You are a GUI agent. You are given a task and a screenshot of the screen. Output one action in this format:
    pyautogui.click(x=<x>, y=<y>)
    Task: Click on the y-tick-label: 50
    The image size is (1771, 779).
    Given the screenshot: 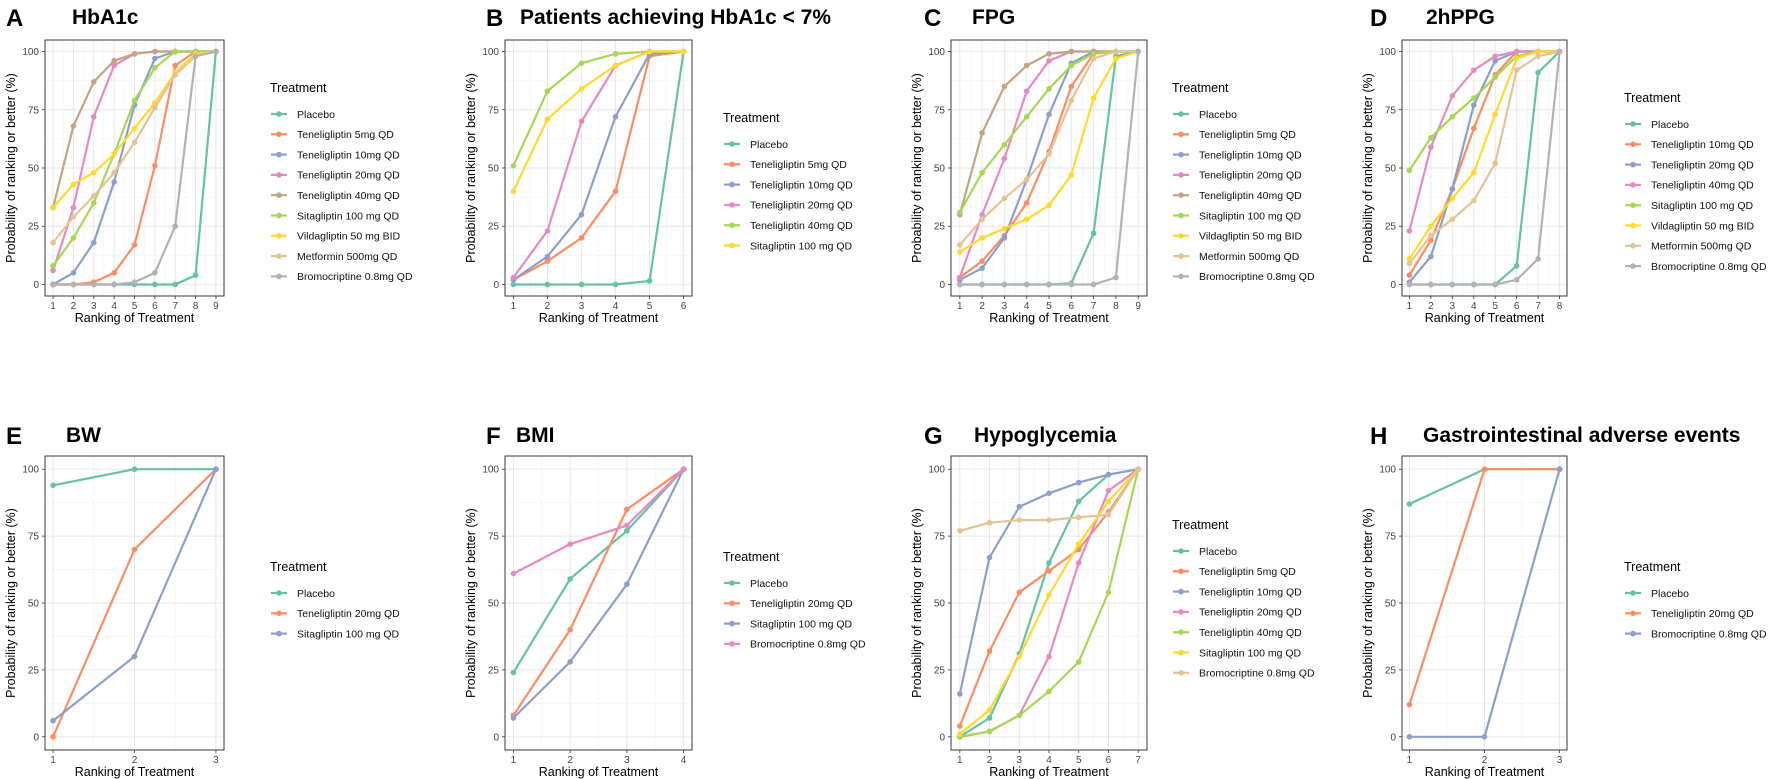 What is the action you would take?
    pyautogui.click(x=34, y=604)
    